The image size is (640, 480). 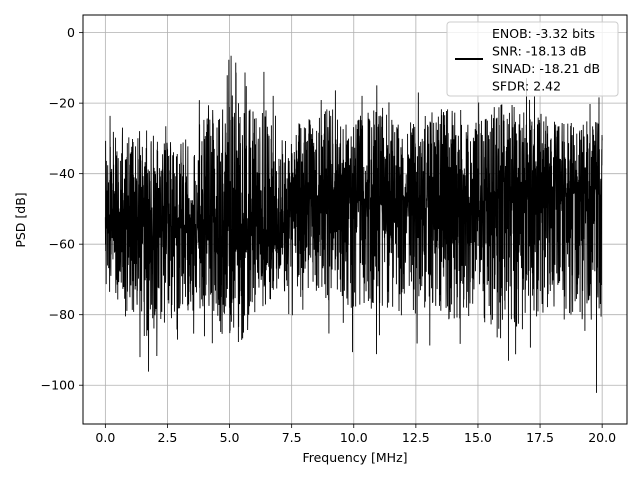 What do you see at coordinates (62, 314) in the screenshot?
I see `y-tick-label: −80` at bounding box center [62, 314].